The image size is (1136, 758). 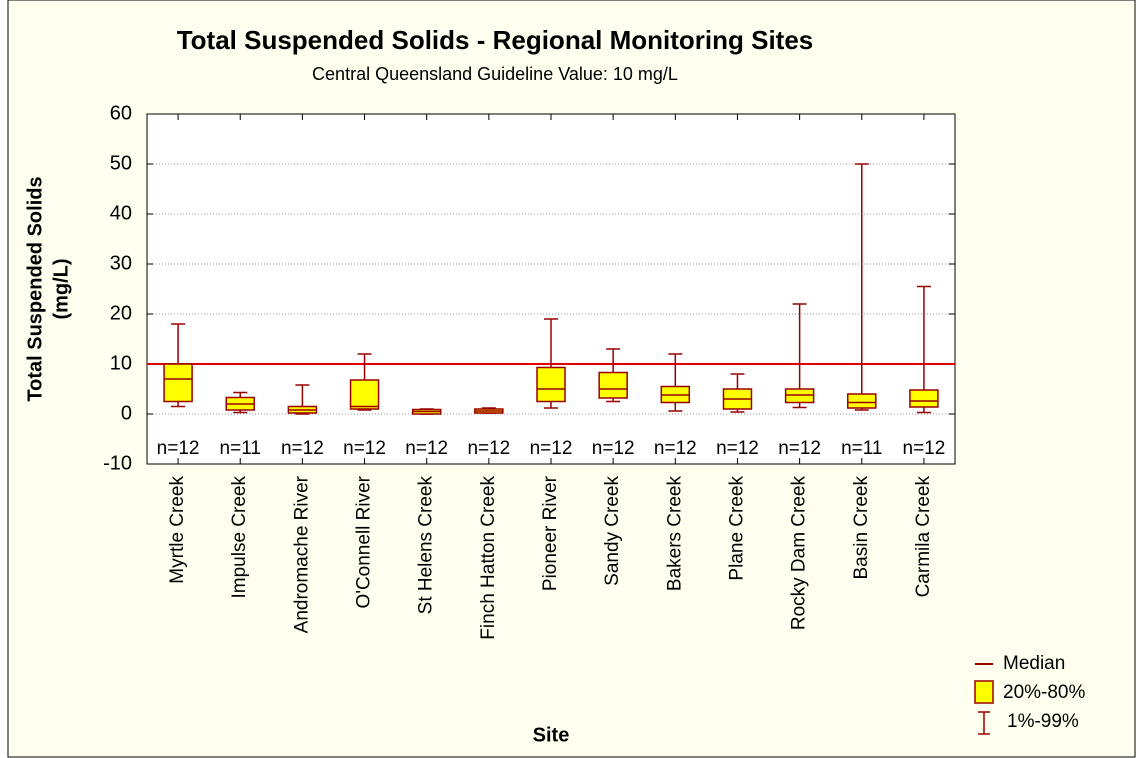 What do you see at coordinates (121, 163) in the screenshot?
I see `y-tick-label: 50` at bounding box center [121, 163].